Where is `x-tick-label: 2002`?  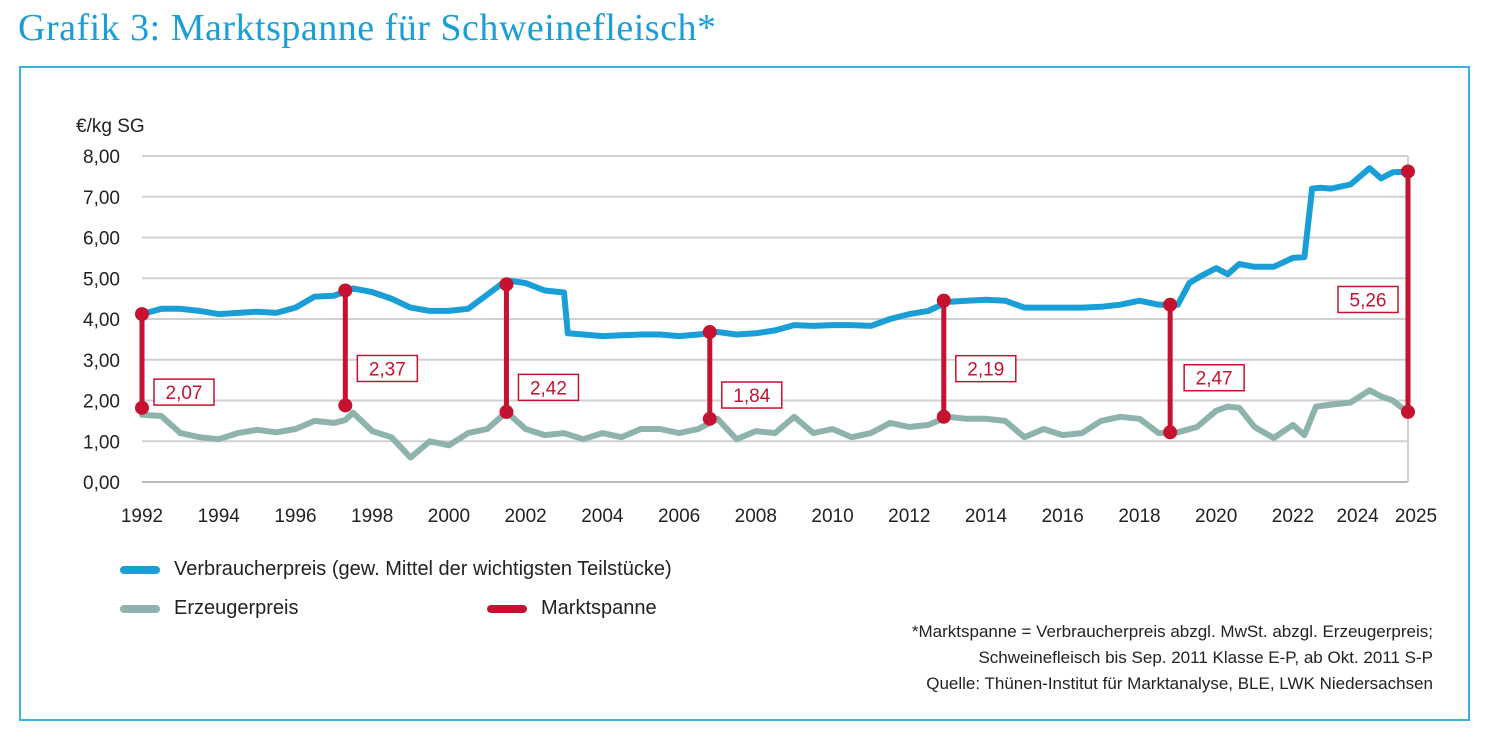
x-tick-label: 2002 is located at coordinates (525, 516).